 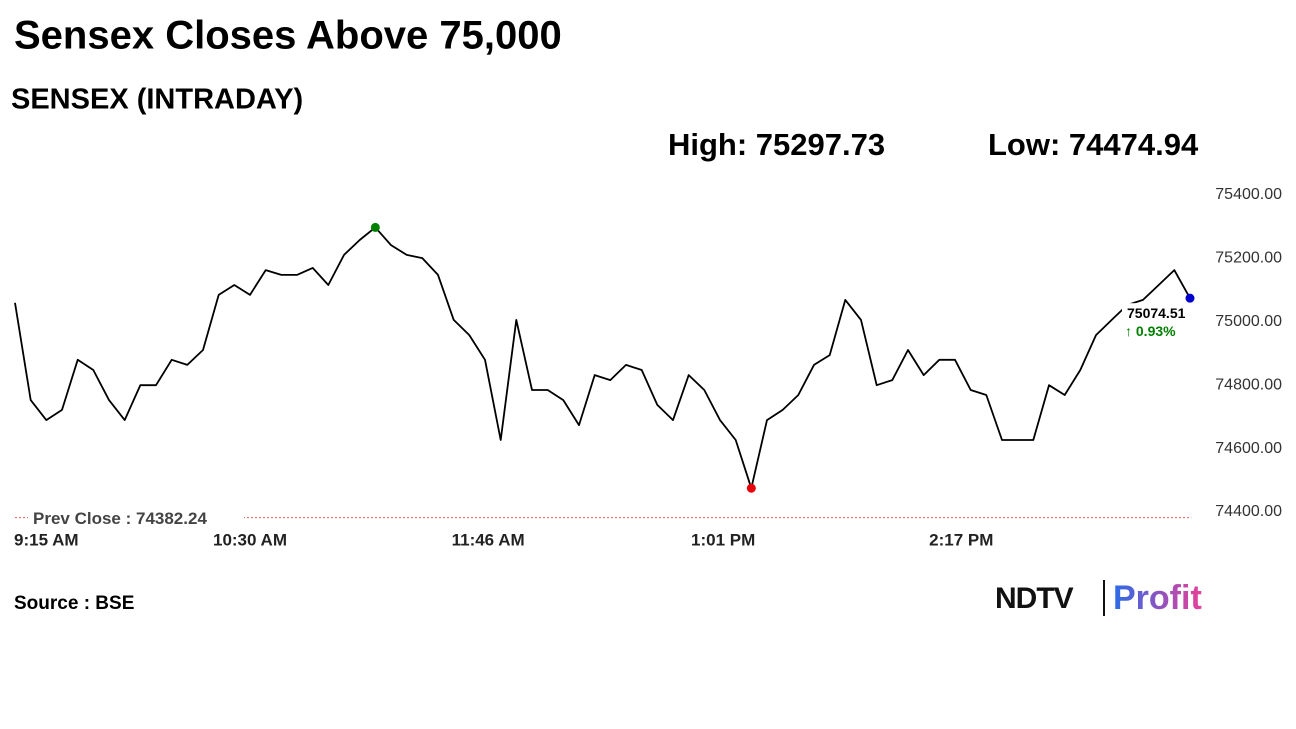 What do you see at coordinates (1248, 384) in the screenshot?
I see `y-tick-label: 74800.00` at bounding box center [1248, 384].